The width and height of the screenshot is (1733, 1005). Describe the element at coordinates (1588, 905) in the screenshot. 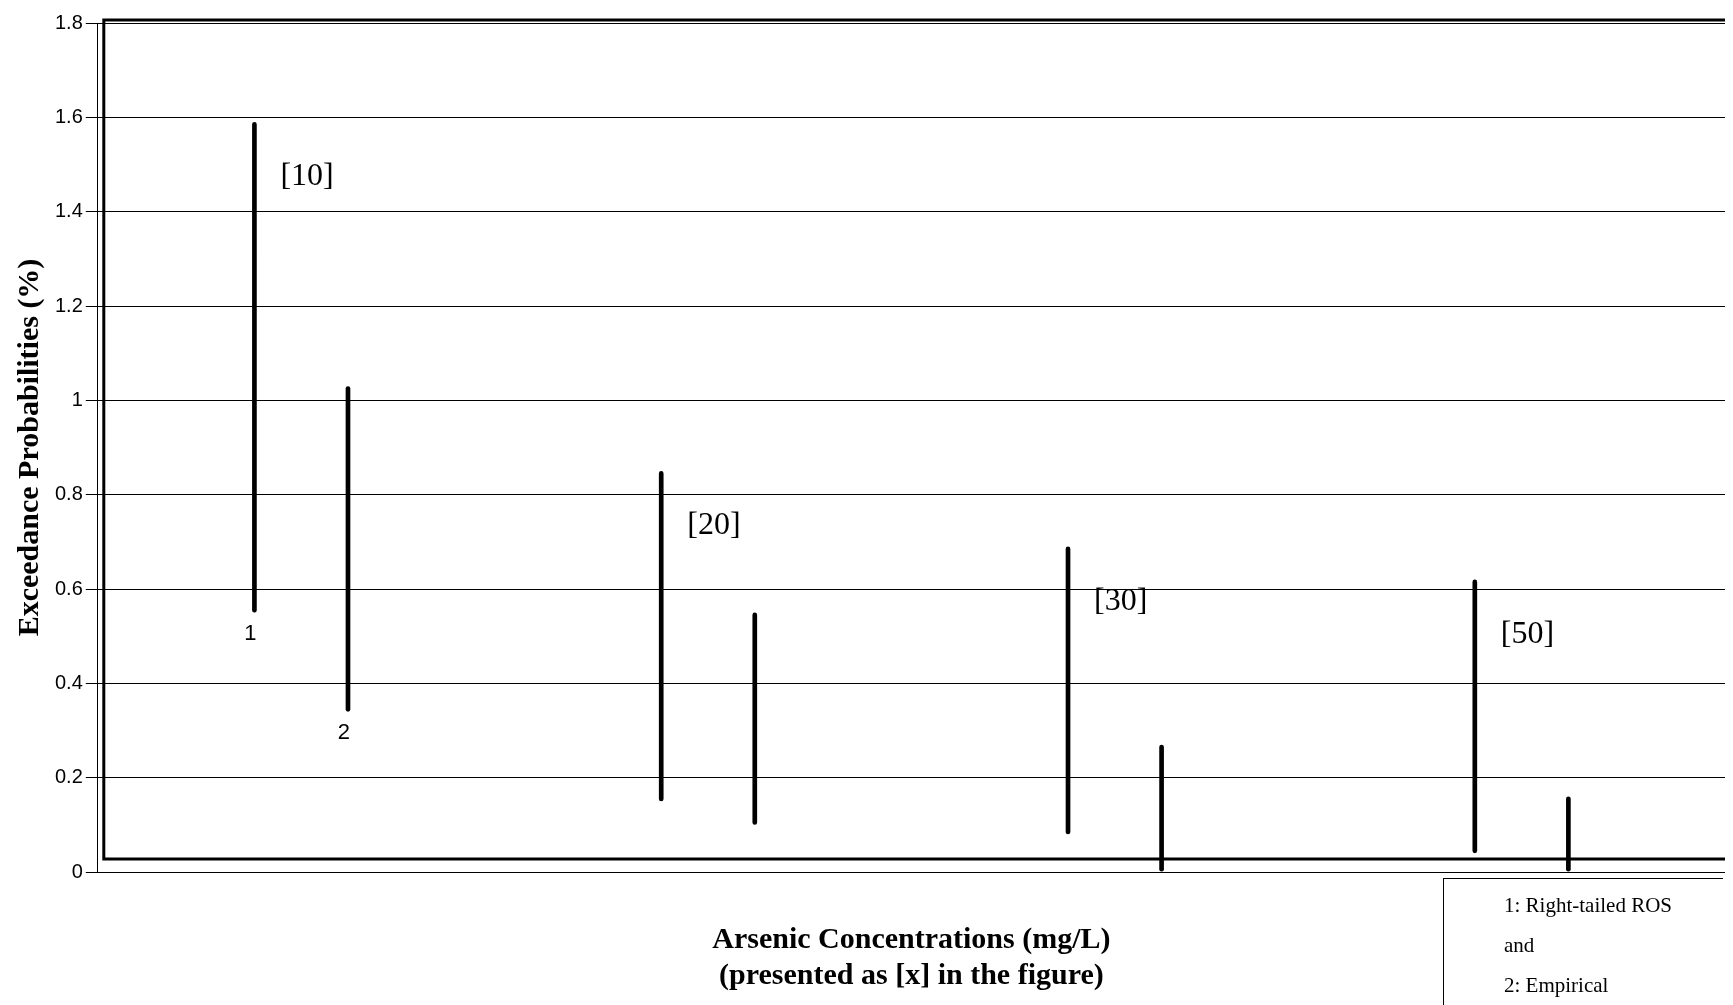

I see `text: 1: Right-tailed ROS` at that location.